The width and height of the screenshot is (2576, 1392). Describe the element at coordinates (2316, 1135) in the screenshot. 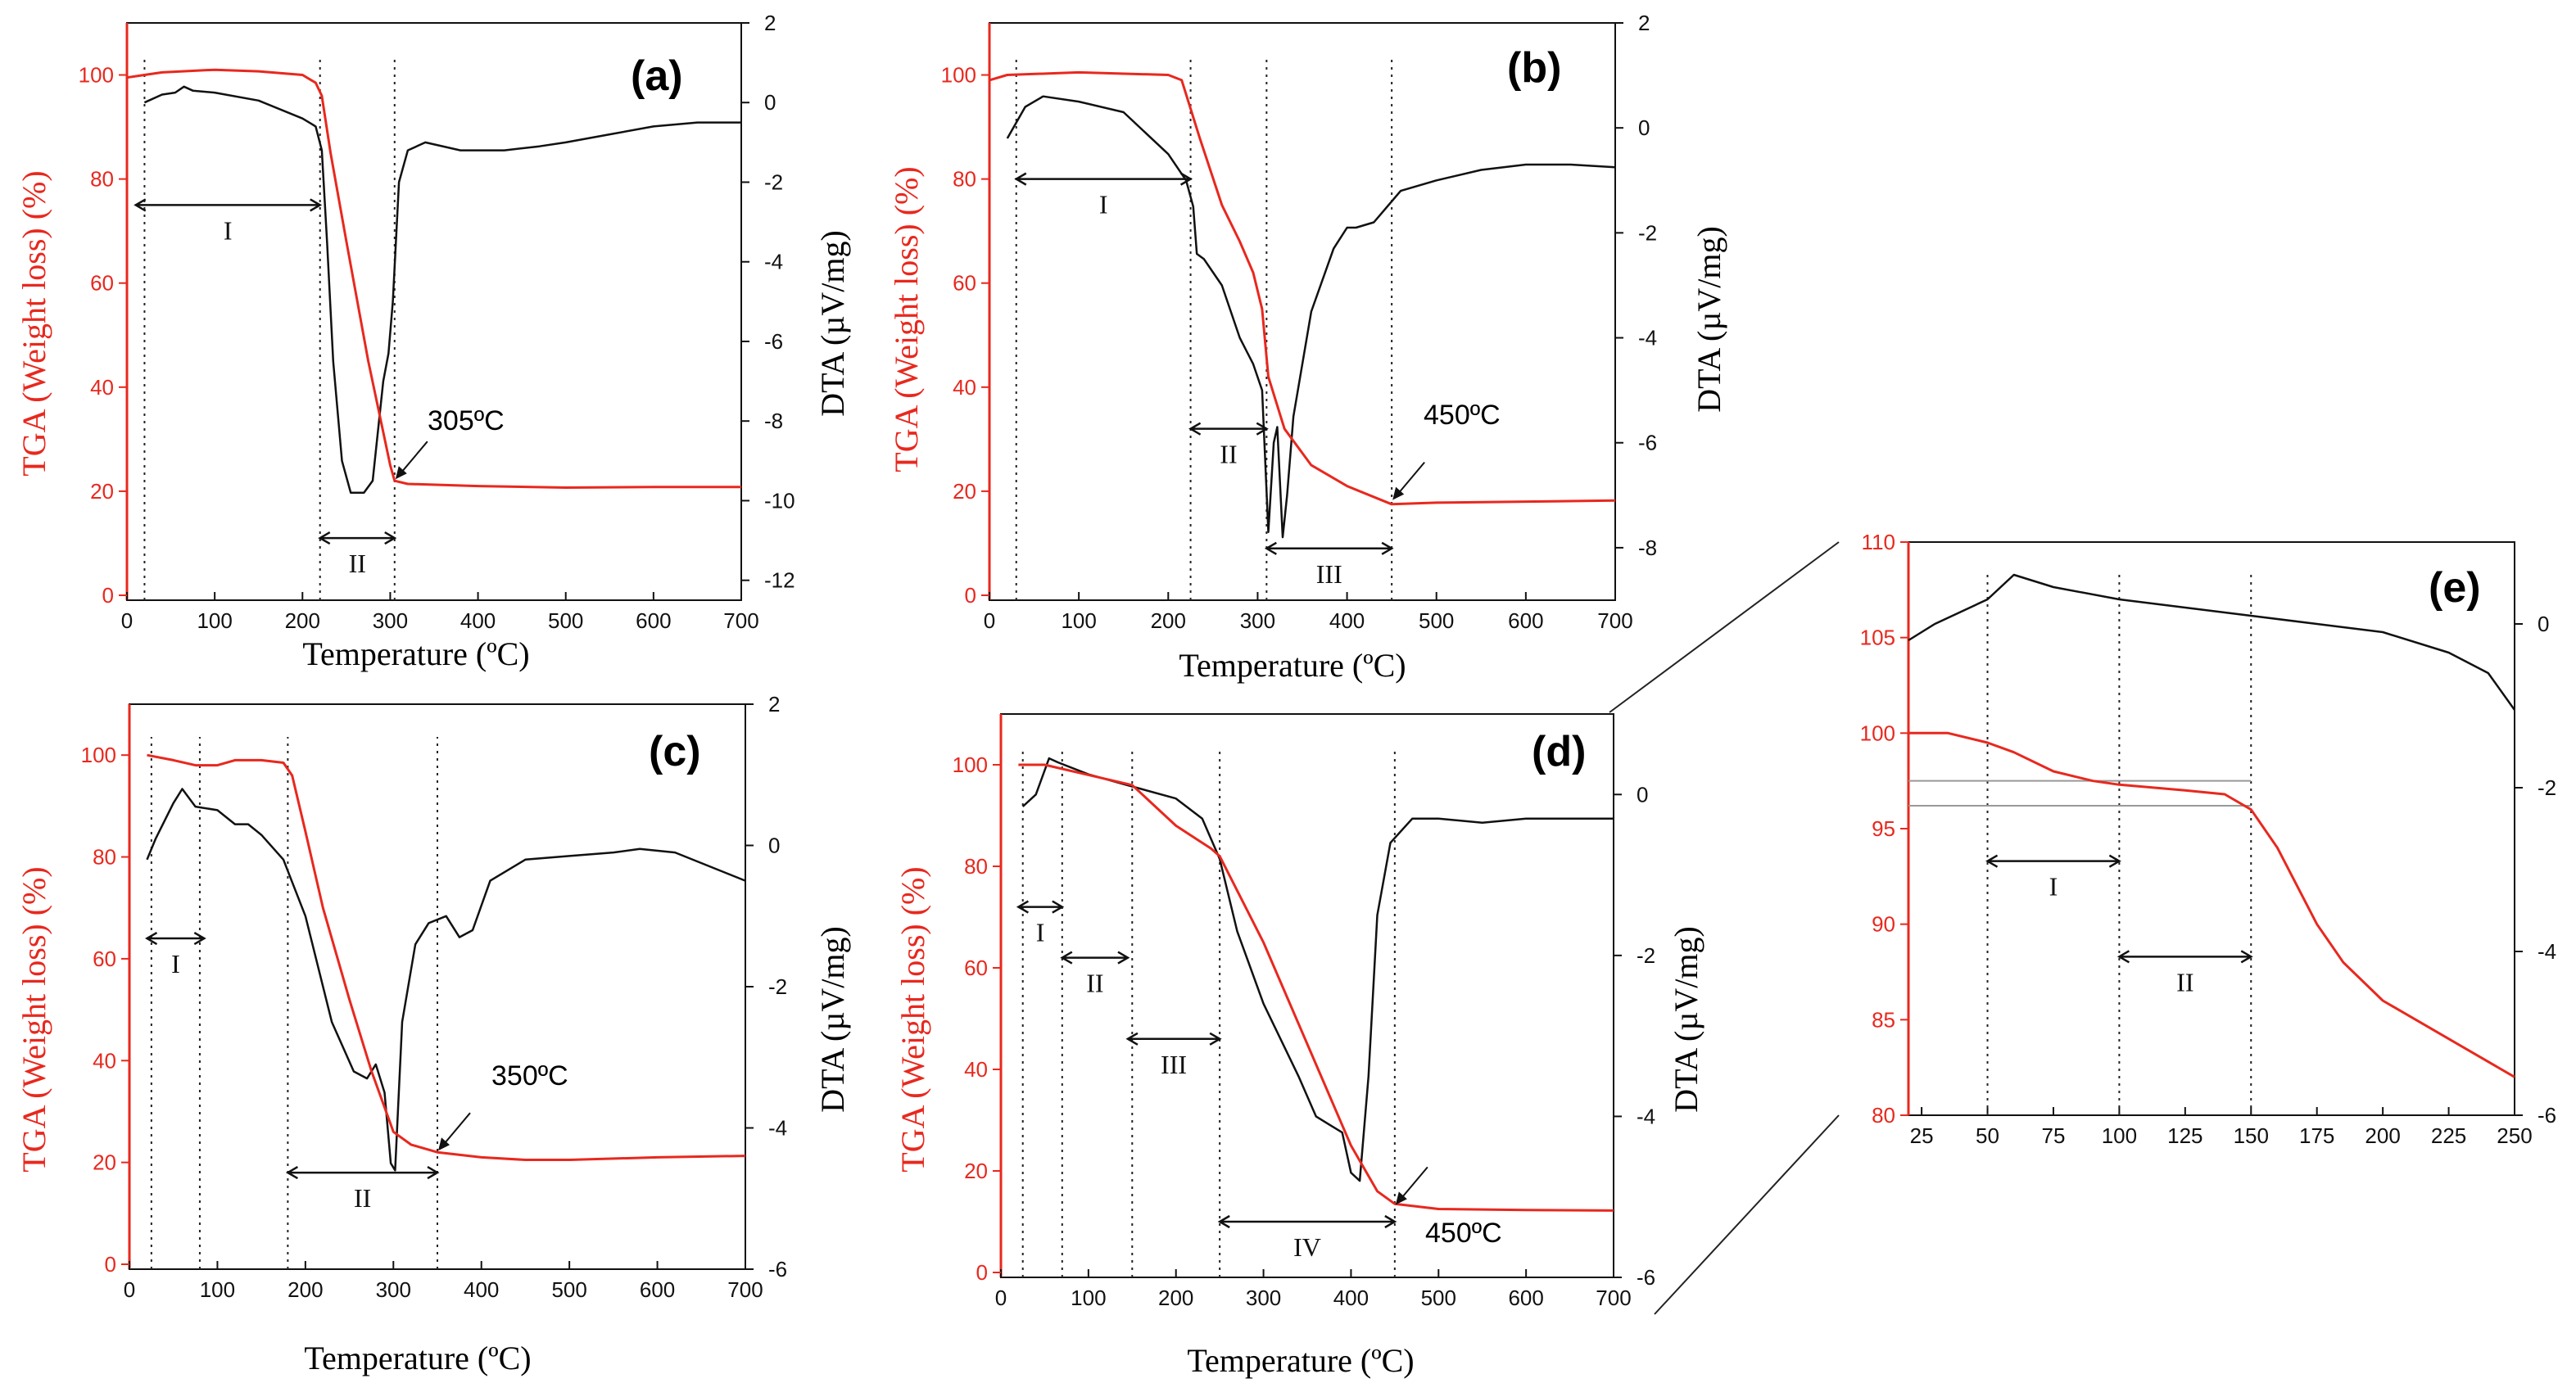

I see `x-tick-label: 175` at that location.